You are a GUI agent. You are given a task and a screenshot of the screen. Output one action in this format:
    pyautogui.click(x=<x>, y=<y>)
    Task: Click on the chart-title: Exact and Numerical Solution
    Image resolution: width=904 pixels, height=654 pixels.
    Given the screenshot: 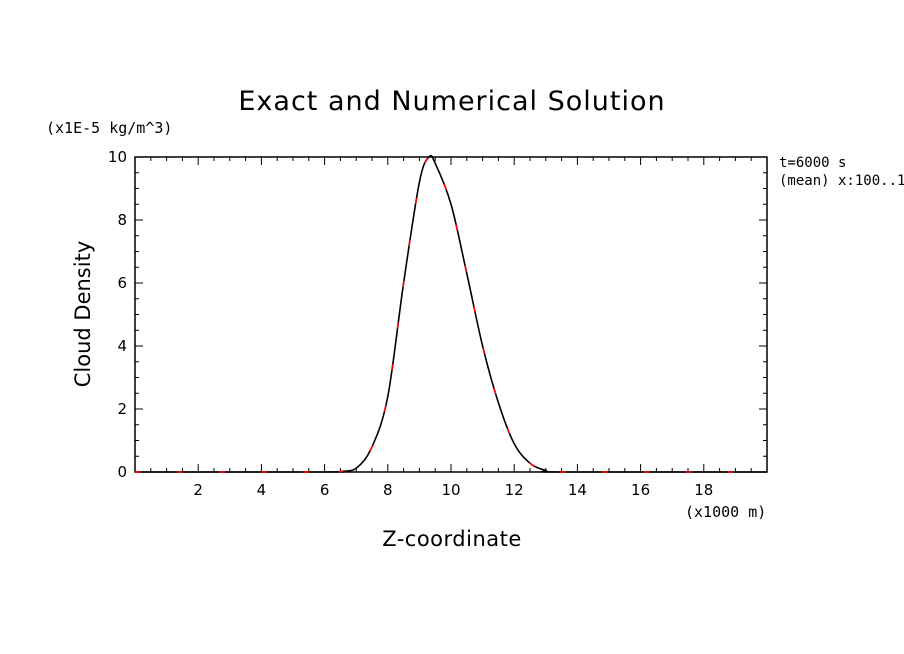 What is the action you would take?
    pyautogui.click(x=452, y=101)
    